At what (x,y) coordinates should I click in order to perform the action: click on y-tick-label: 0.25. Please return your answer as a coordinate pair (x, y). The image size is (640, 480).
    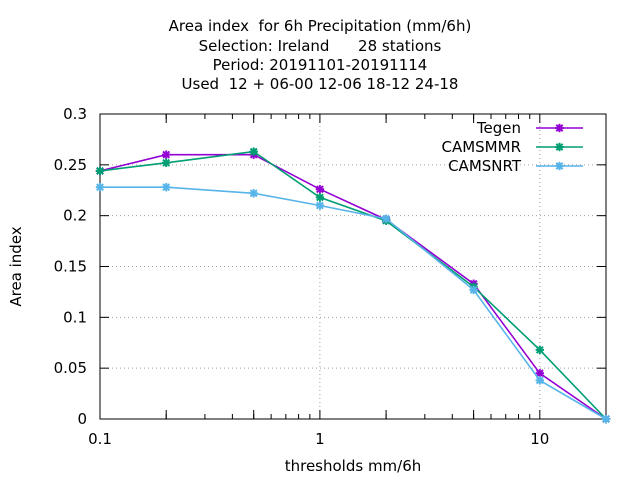
    Looking at the image, I should click on (70, 165).